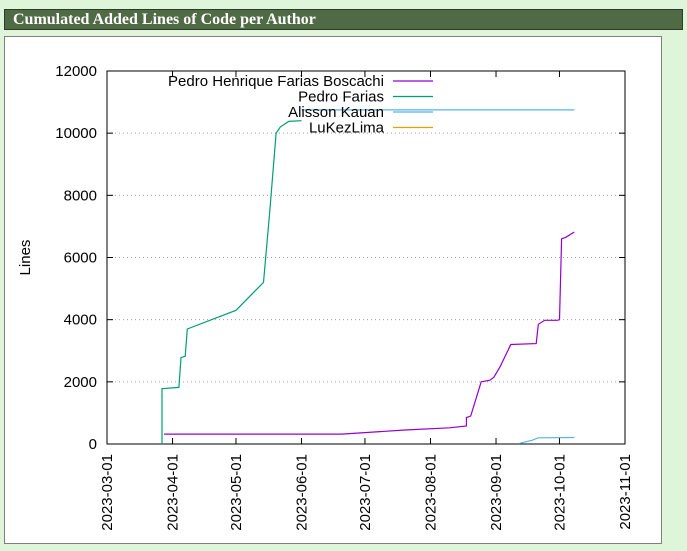  What do you see at coordinates (93, 444) in the screenshot?
I see `y-tick-label: 0` at bounding box center [93, 444].